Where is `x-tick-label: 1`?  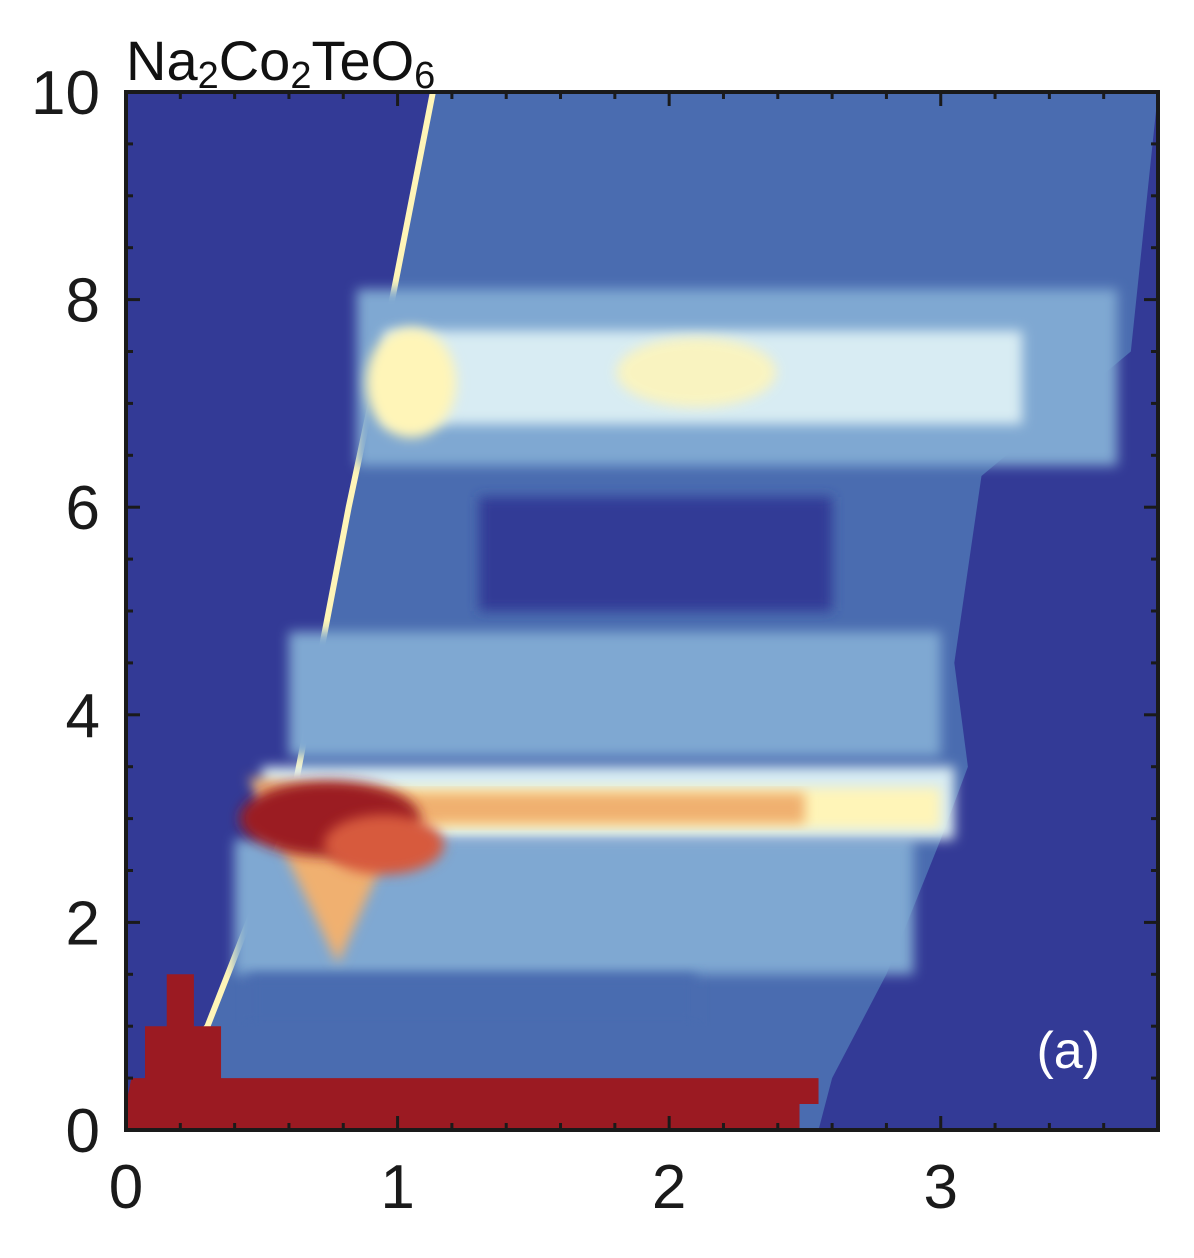
x-tick-label: 1 is located at coordinates (397, 1187).